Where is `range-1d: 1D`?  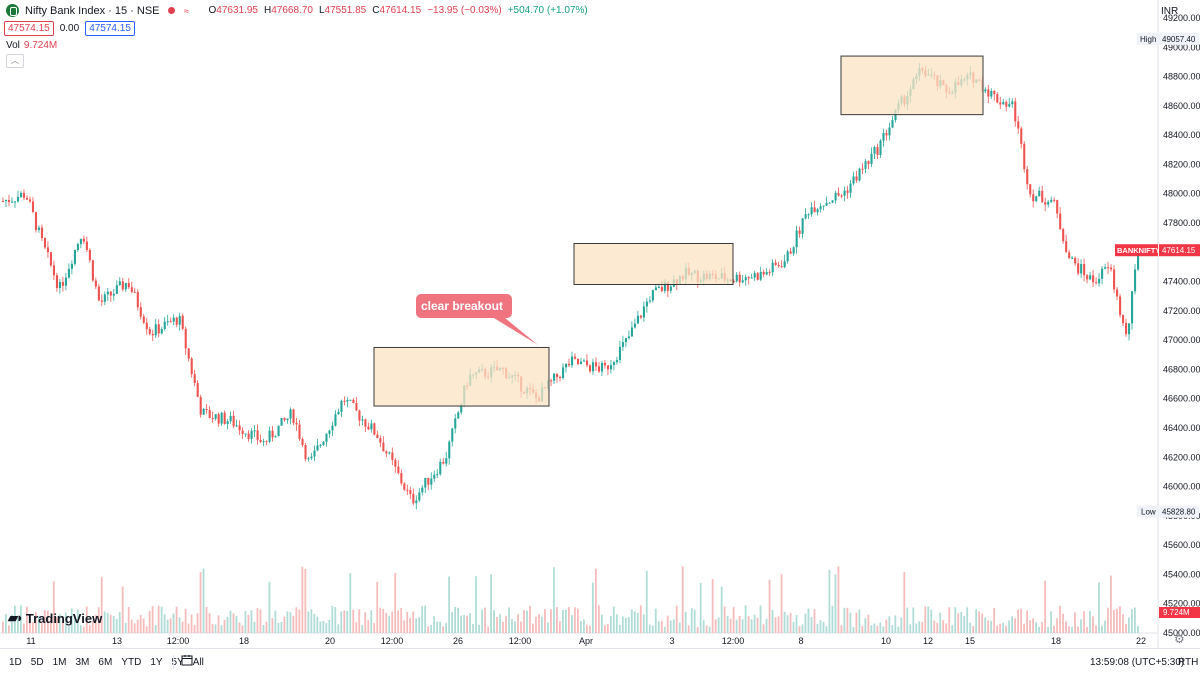
range-1d: 1D is located at coordinates (15, 662).